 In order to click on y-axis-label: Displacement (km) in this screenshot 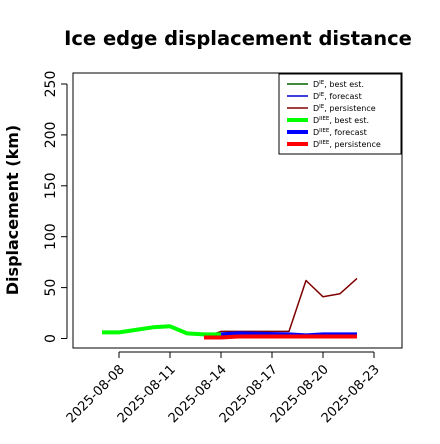, I will do `click(12, 210)`.